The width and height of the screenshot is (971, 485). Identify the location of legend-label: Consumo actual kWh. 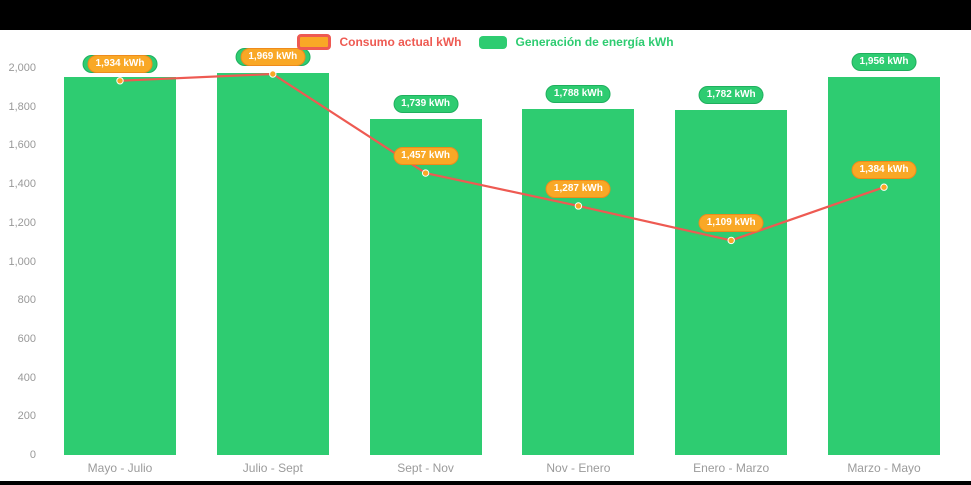
(400, 42).